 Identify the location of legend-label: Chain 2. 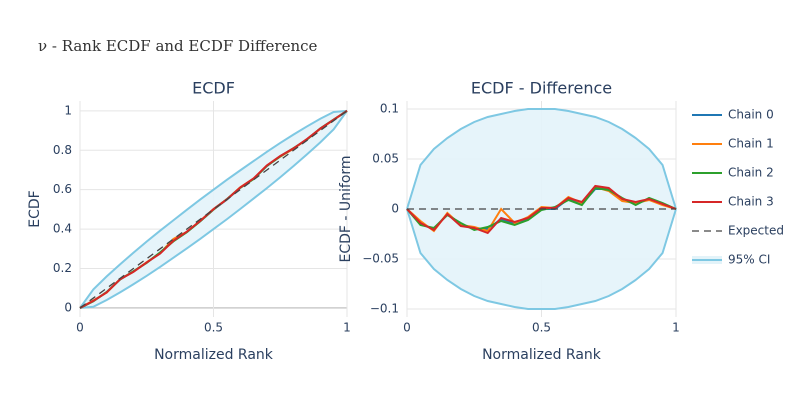
(751, 173).